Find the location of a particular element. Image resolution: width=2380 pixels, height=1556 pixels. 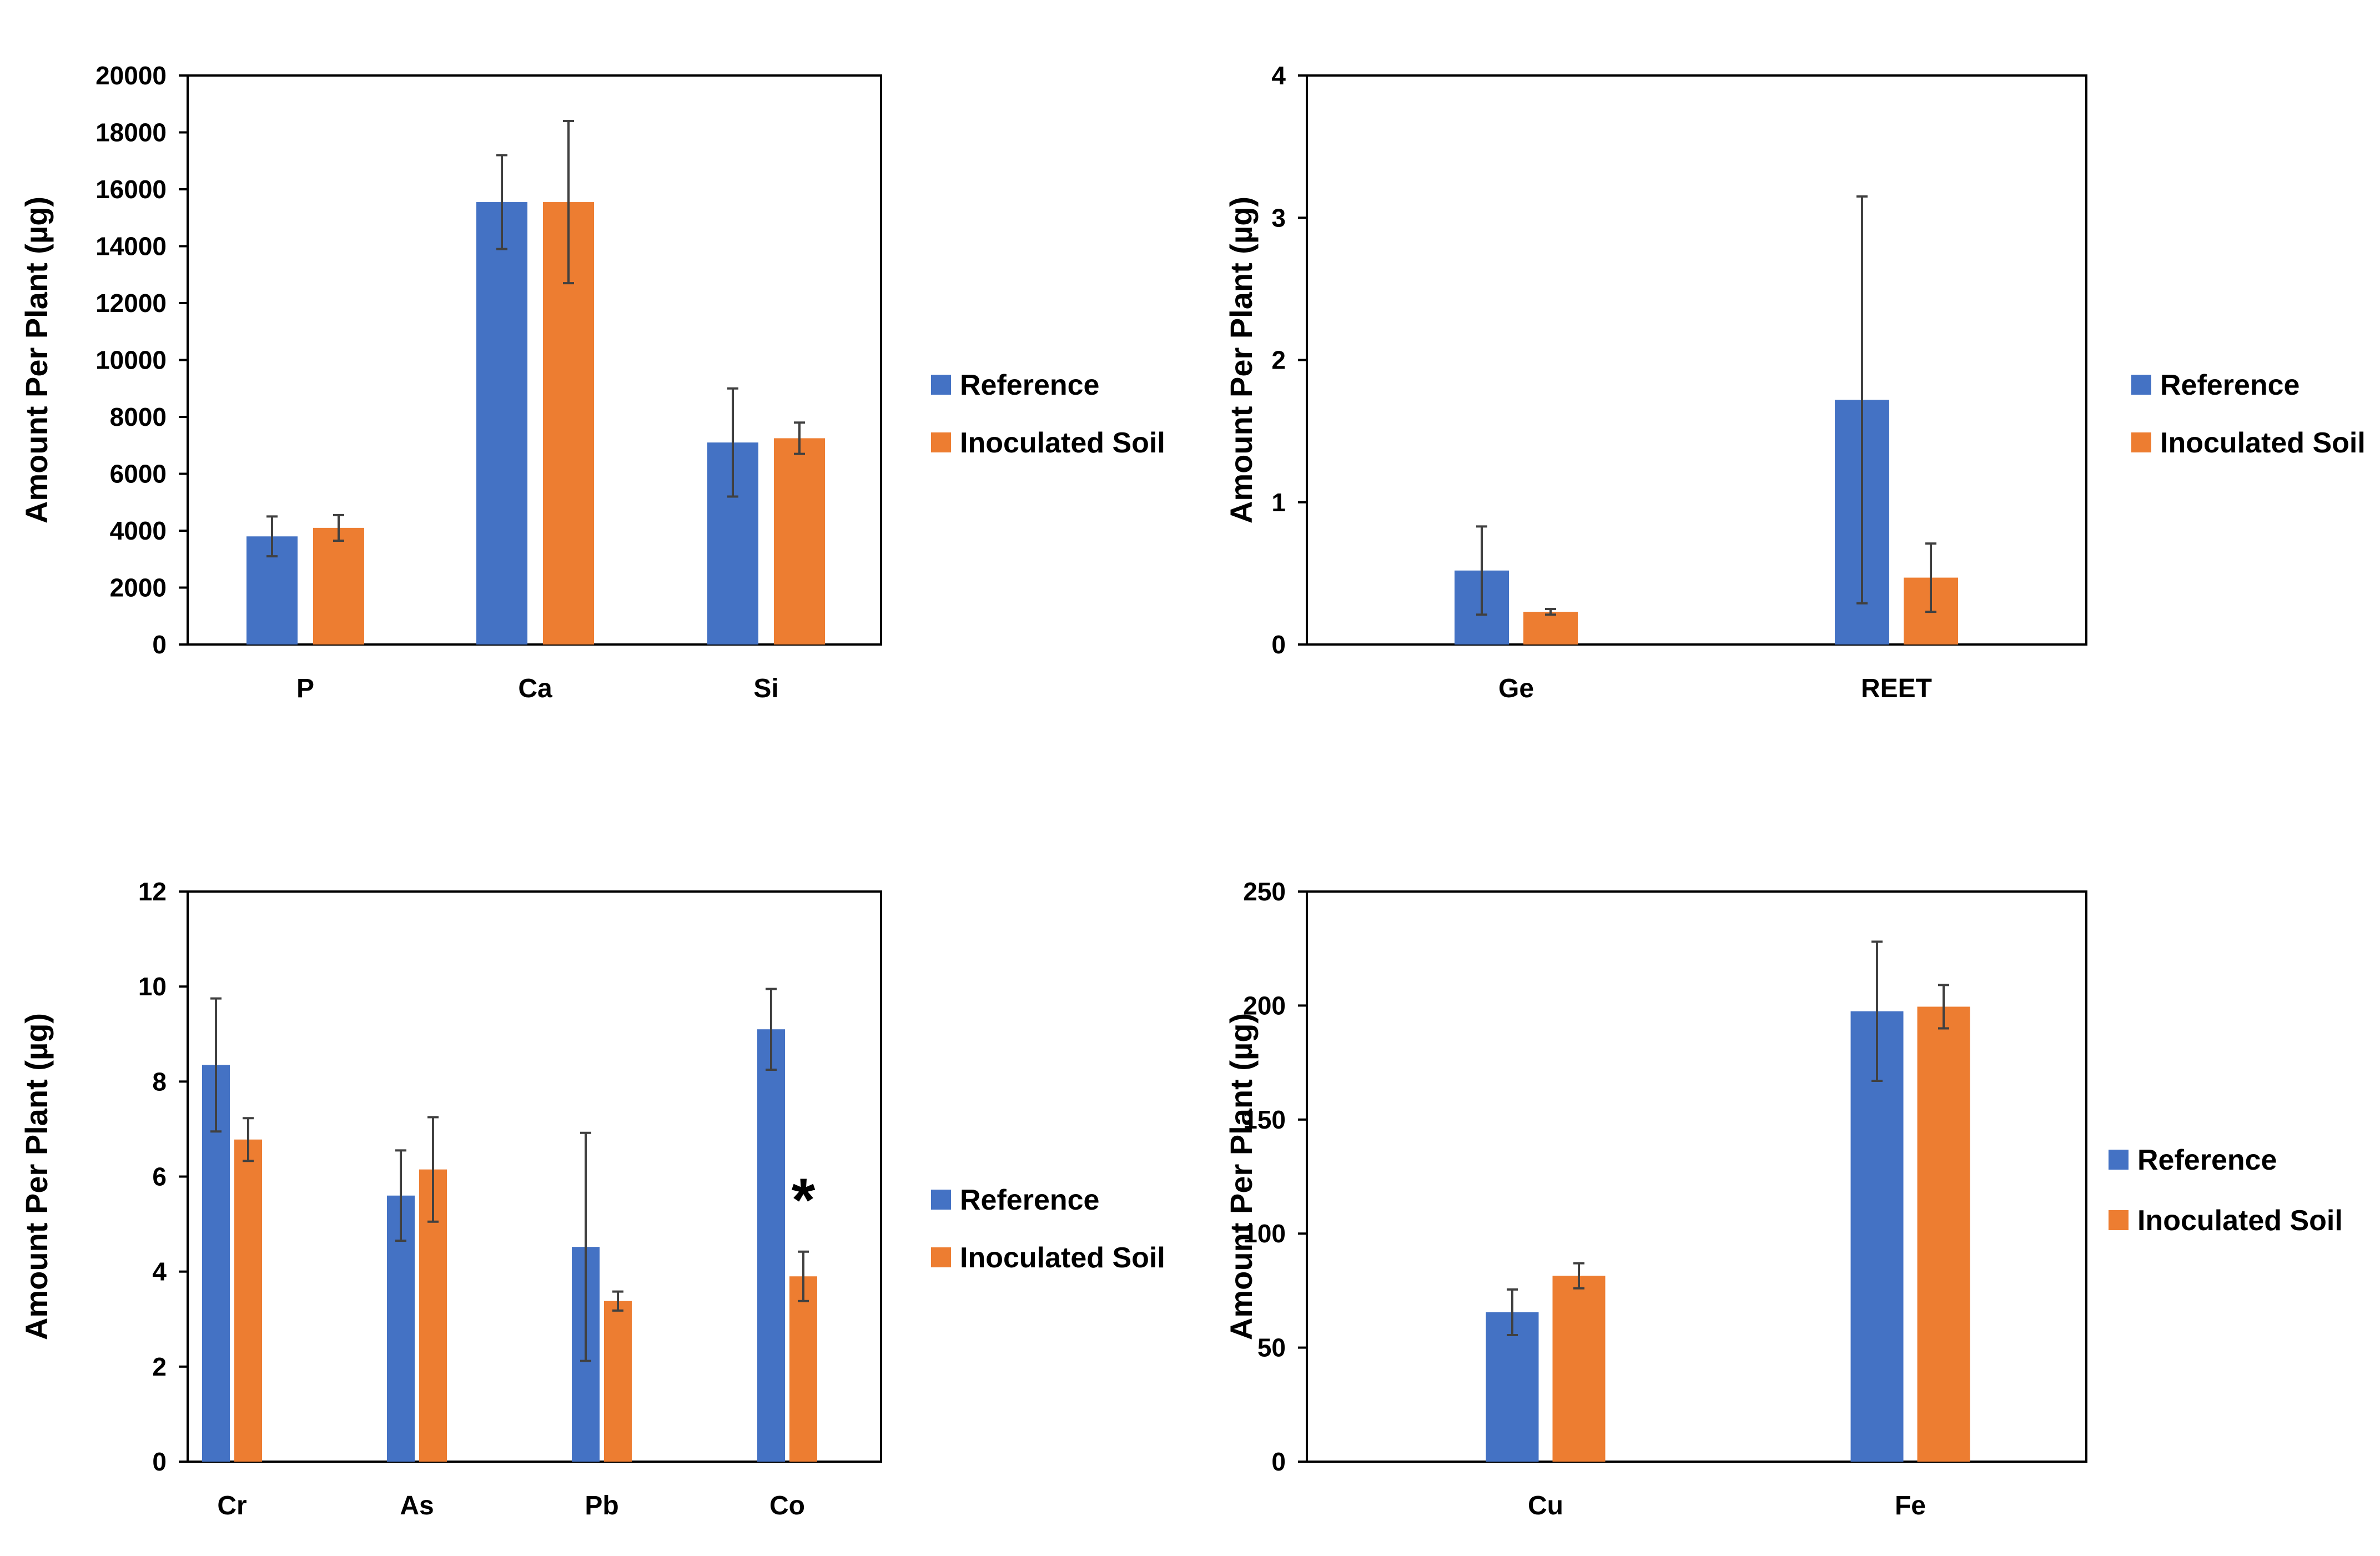

bar-inoculated-soil-cr is located at coordinates (248, 1300).